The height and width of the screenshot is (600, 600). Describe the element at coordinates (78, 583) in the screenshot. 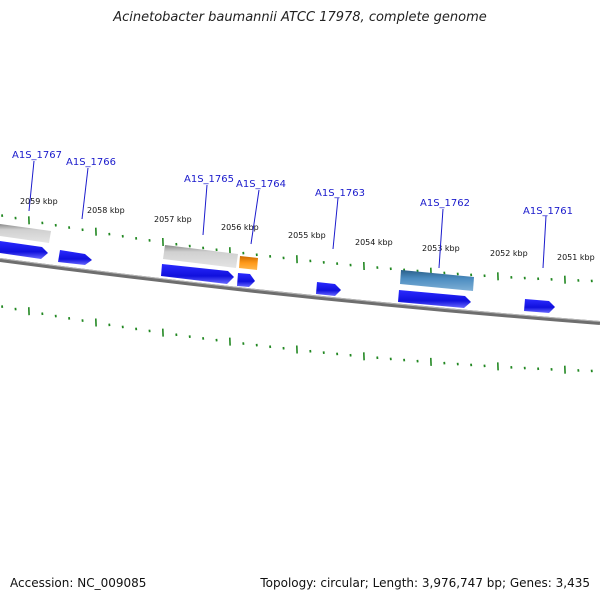

I see `accession-text: Accession: NC_009085` at that location.